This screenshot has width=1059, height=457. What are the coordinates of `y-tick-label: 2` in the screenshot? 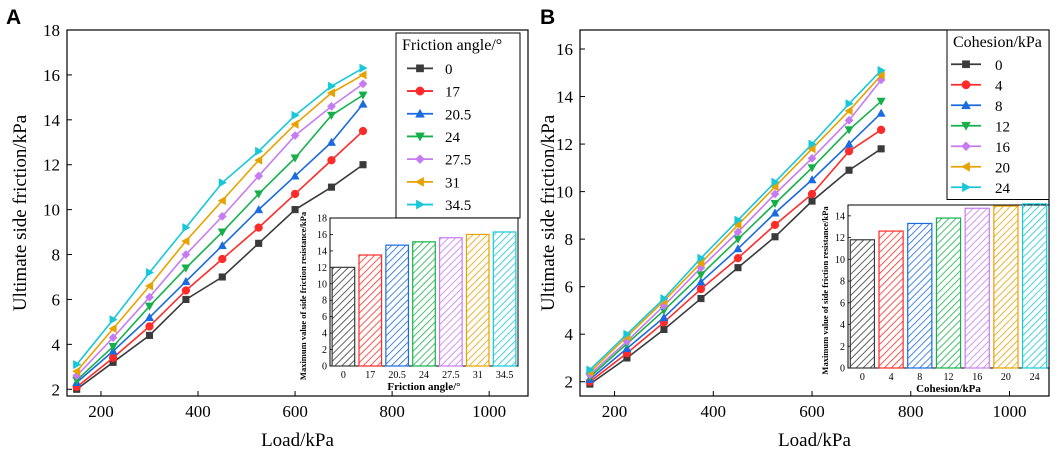 It's located at (56, 389).